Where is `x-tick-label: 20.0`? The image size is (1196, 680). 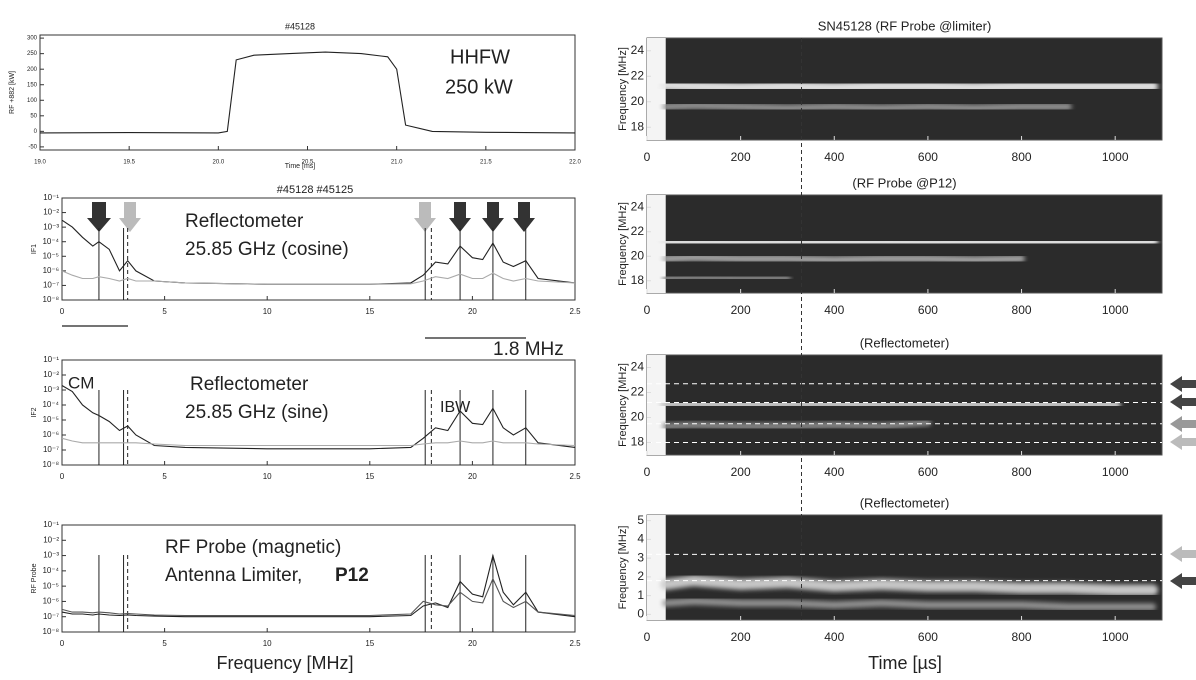 x-tick-label: 20.0 is located at coordinates (218, 163).